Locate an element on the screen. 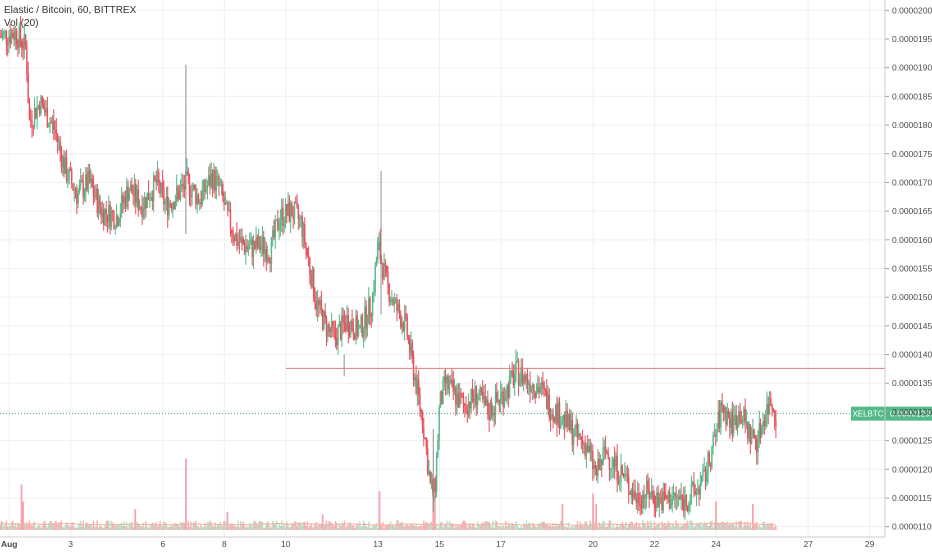 The width and height of the screenshot is (932, 555). y-tick-label: 0.00001100 is located at coordinates (912, 527).